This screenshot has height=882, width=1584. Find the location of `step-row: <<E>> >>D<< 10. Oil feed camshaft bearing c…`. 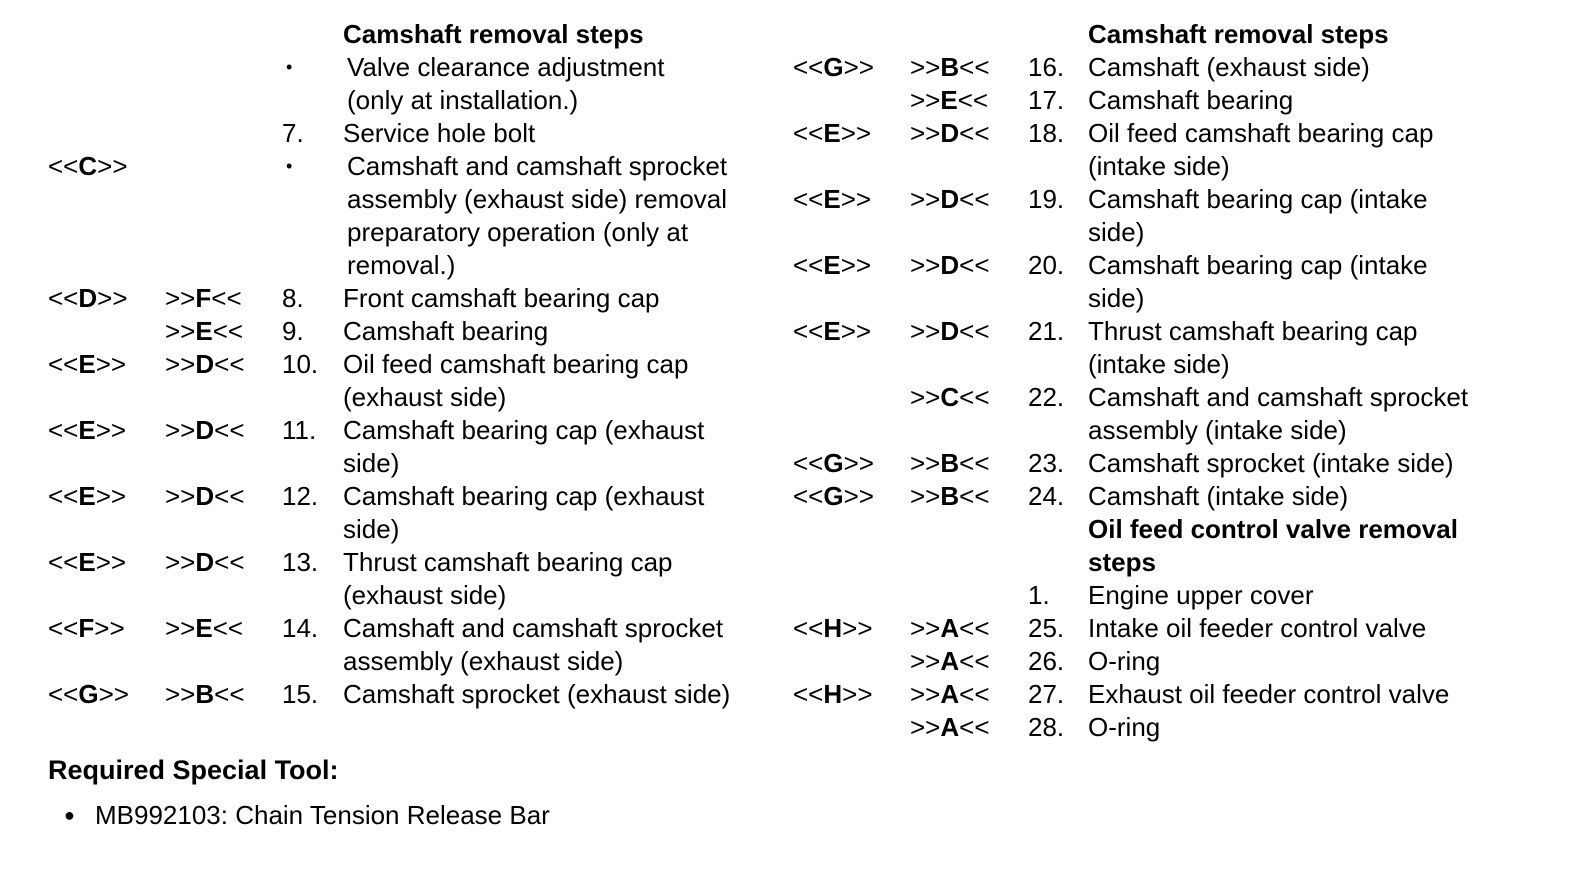

step-row: <<E>> >>D<< 10. Oil feed camshaft bearing c… is located at coordinates (413, 381).